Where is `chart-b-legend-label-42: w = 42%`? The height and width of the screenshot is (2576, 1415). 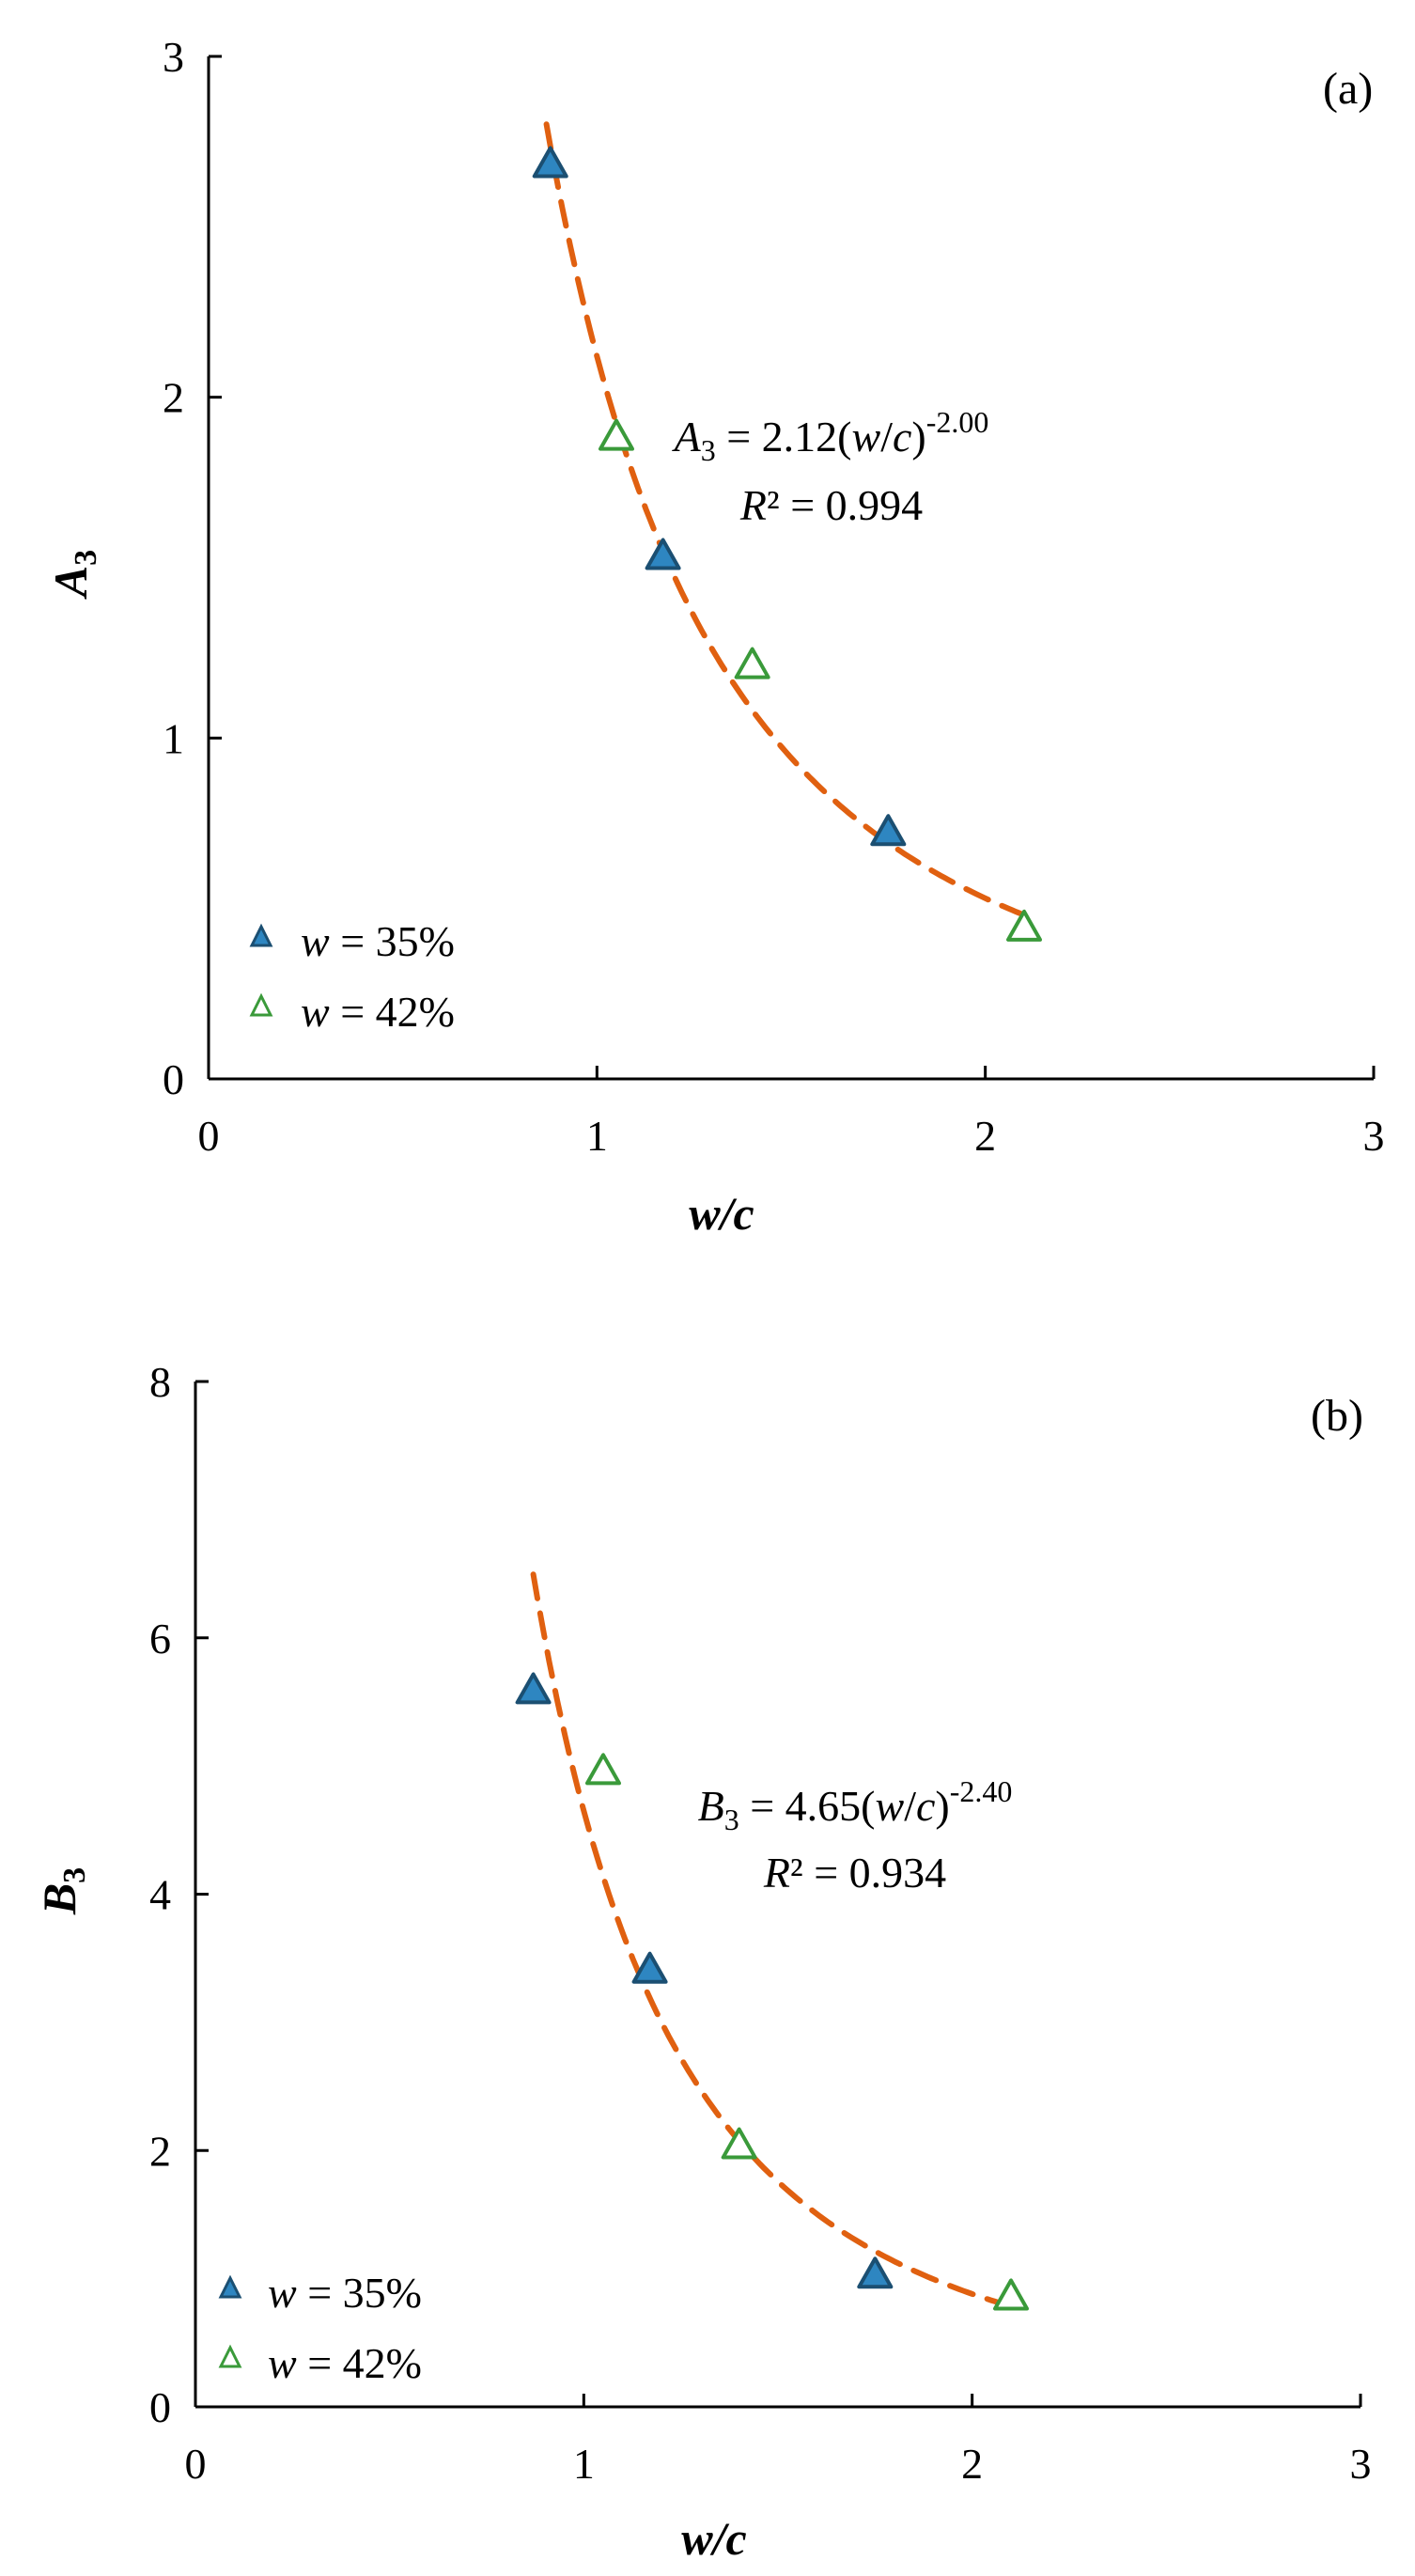 chart-b-legend-label-42: w = 42% is located at coordinates (345, 2363).